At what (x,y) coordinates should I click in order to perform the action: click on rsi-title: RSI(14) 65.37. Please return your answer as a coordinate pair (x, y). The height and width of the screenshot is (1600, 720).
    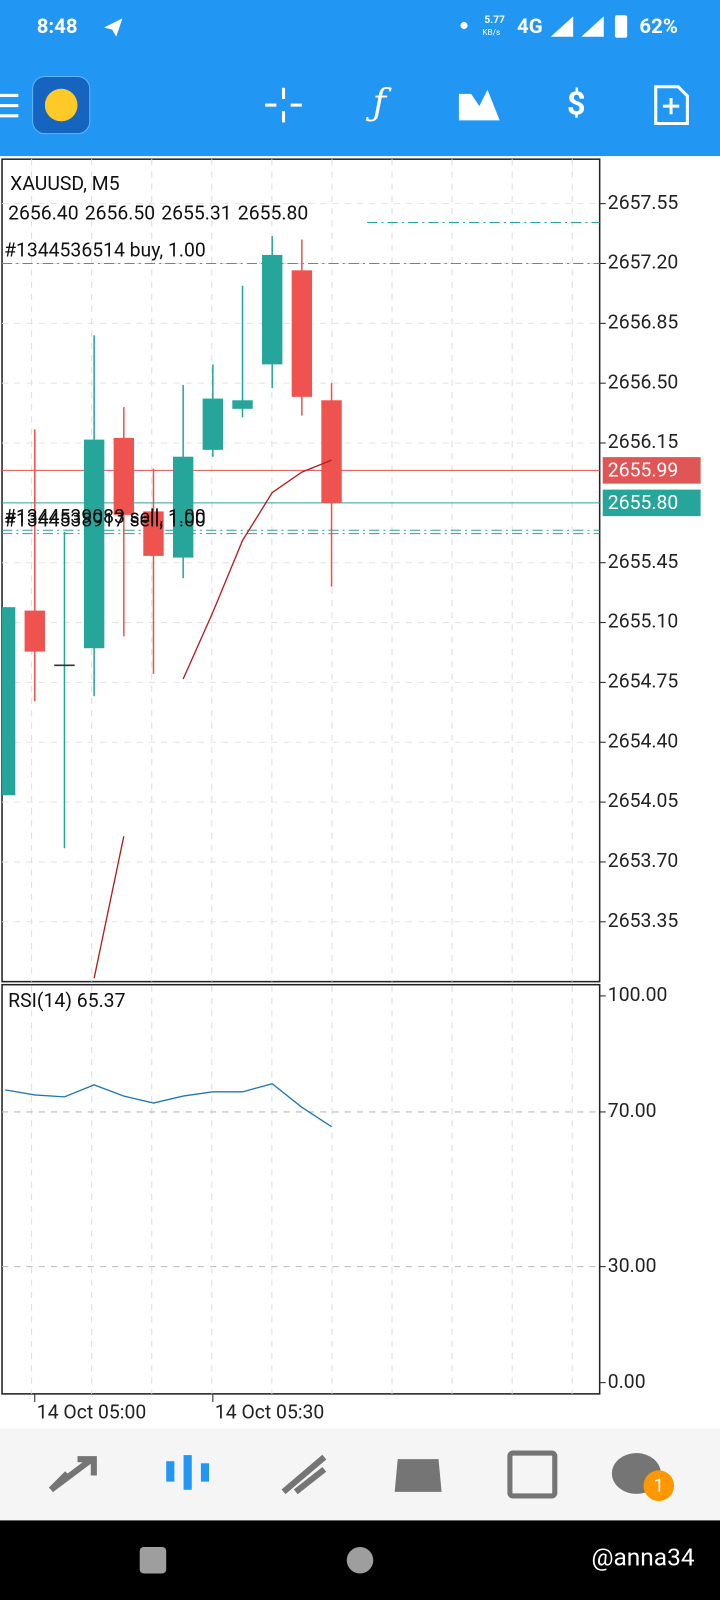
    Looking at the image, I should click on (66, 1000).